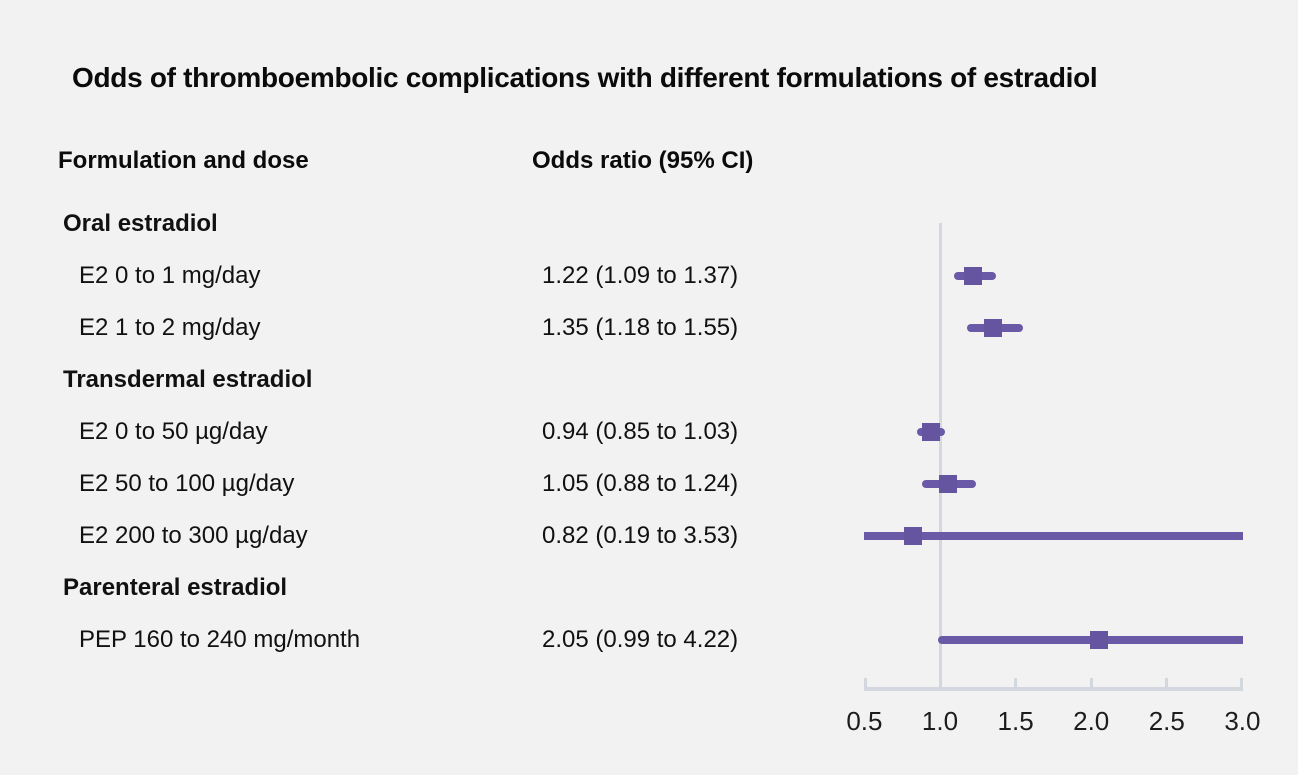 This screenshot has width=1298, height=775. I want to click on x-axis-tick-label: 0.5, so click(864, 721).